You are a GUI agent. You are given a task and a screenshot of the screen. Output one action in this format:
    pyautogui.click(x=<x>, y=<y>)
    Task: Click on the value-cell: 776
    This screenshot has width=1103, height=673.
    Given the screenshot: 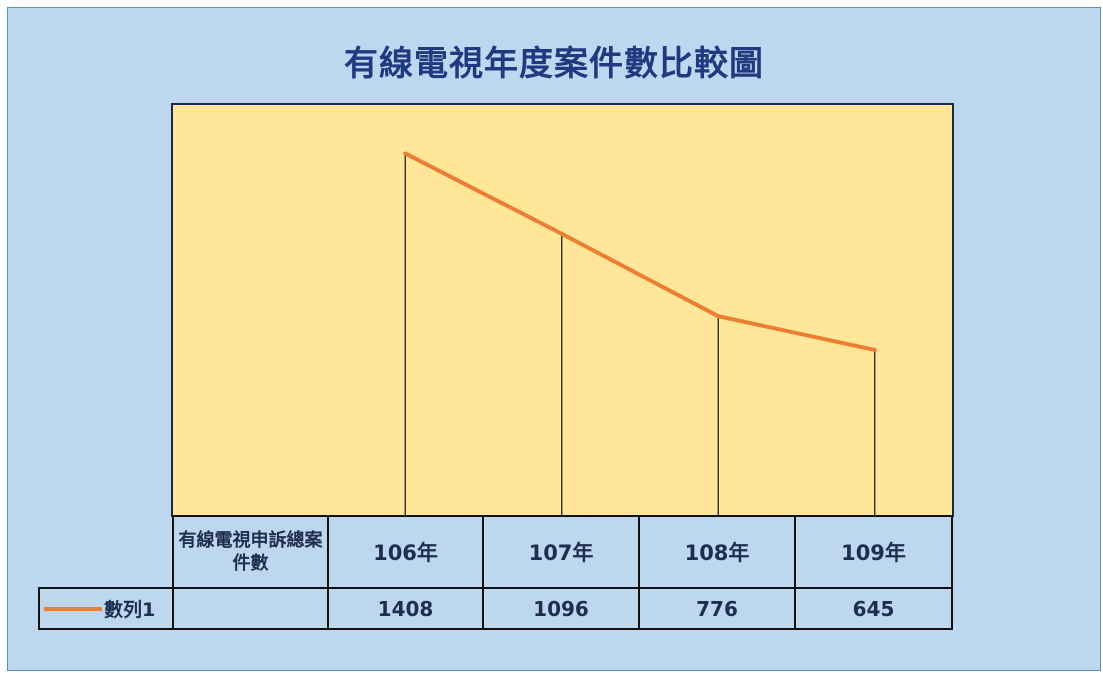 What is the action you would take?
    pyautogui.click(x=717, y=608)
    